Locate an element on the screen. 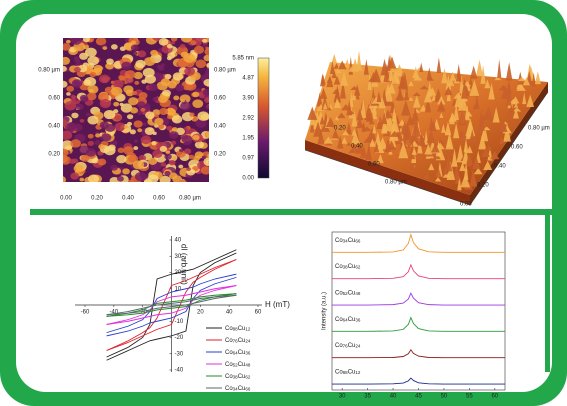 This screenshot has width=567, height=406. afm3d-label: 0.40 is located at coordinates (500, 167).